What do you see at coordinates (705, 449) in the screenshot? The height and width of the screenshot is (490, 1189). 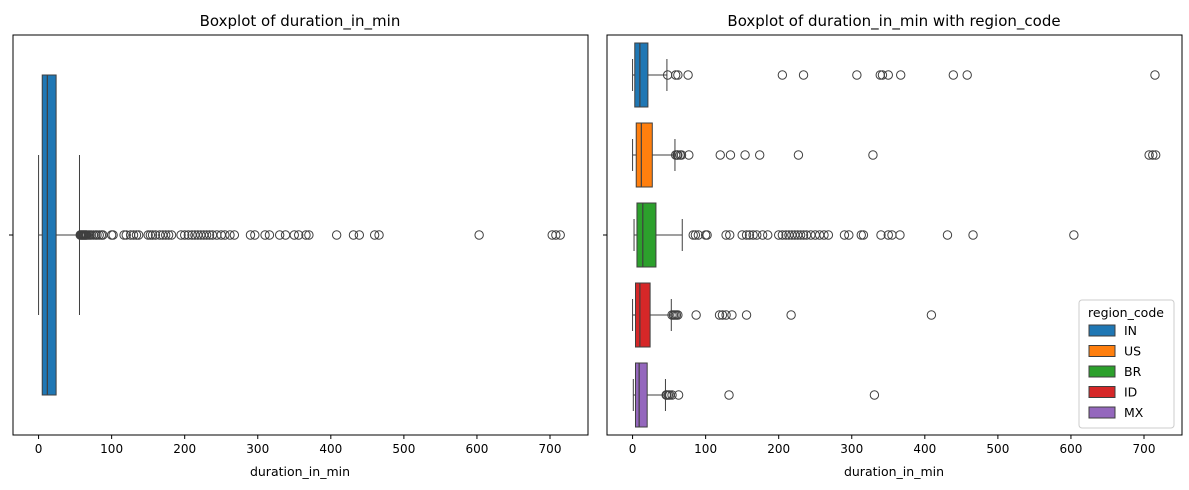 I see `right-x-tick-label-100: 100` at bounding box center [705, 449].